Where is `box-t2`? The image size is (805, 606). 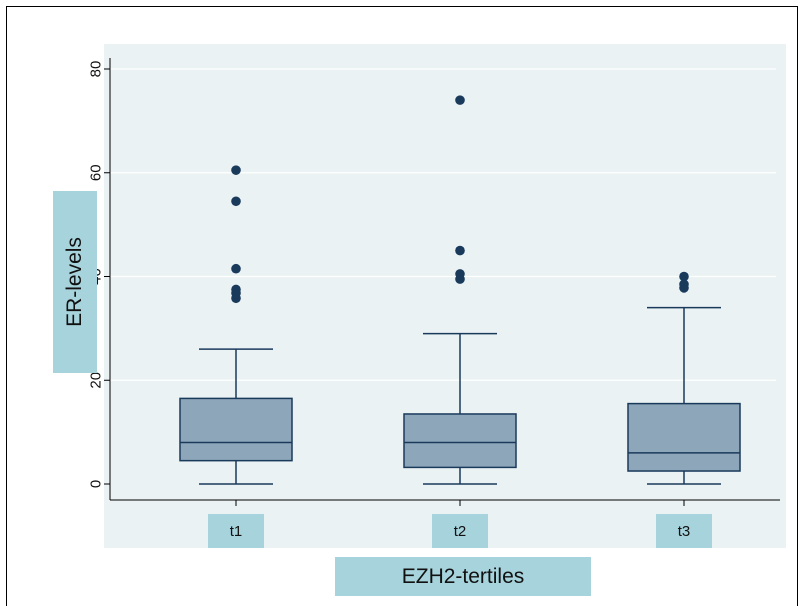 box-t2 is located at coordinates (460, 441).